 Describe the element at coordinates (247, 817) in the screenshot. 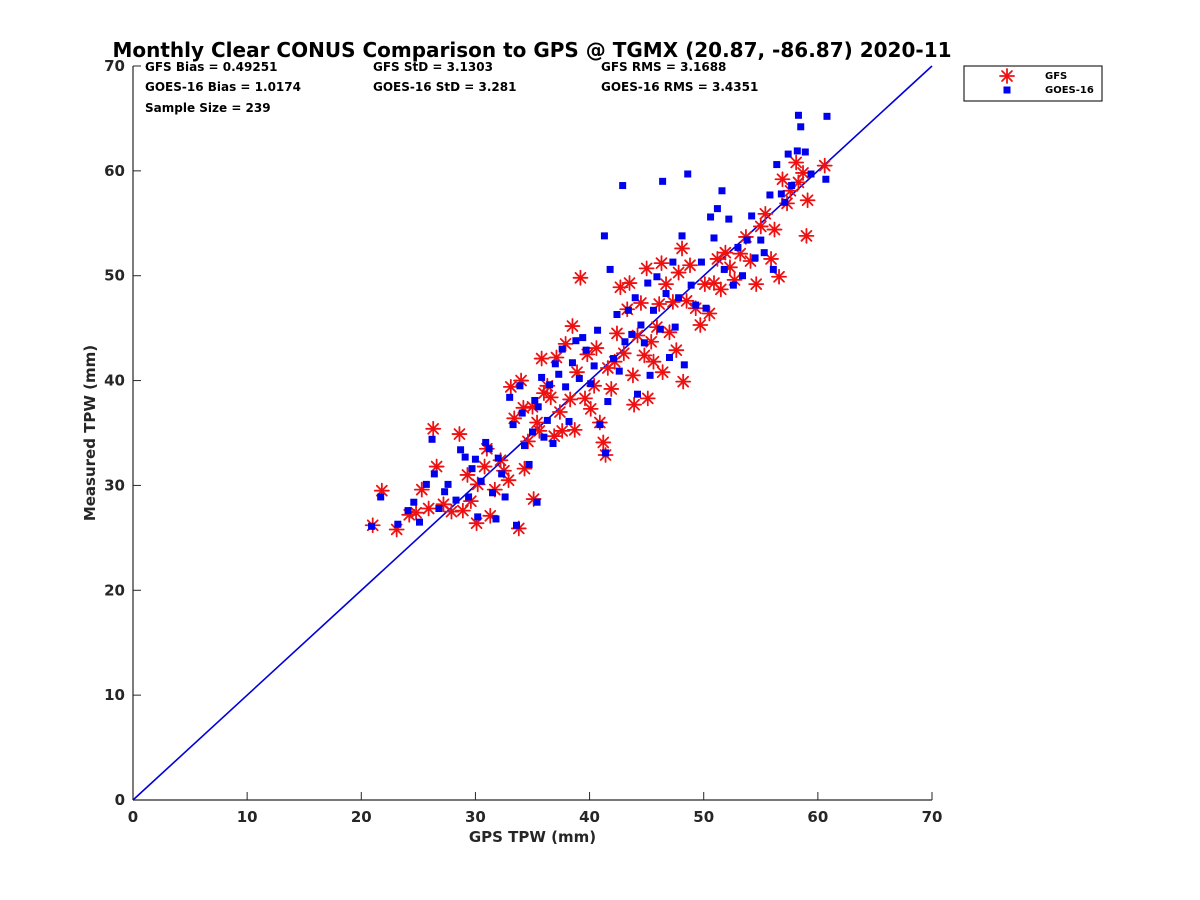

I see `x-tick-label: 10` at that location.